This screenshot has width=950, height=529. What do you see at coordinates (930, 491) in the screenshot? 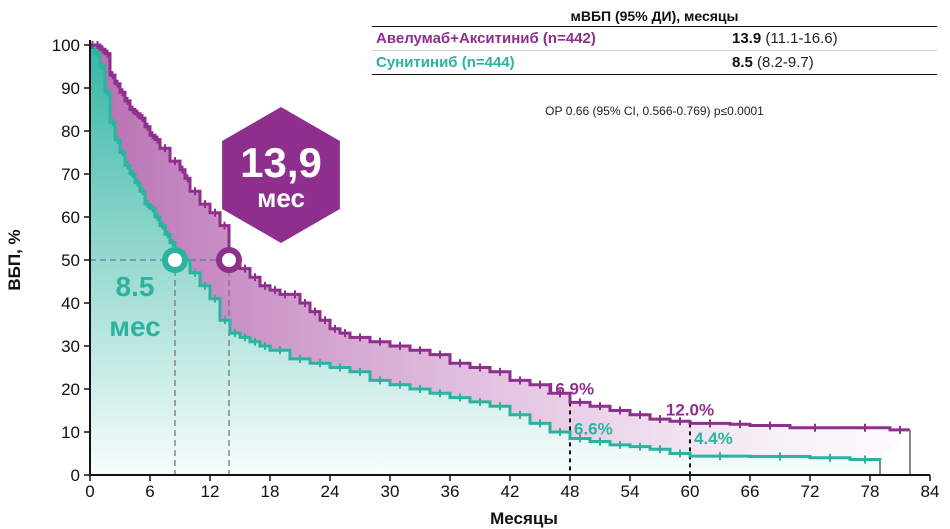
I see `x-tick-label: 84` at bounding box center [930, 491].